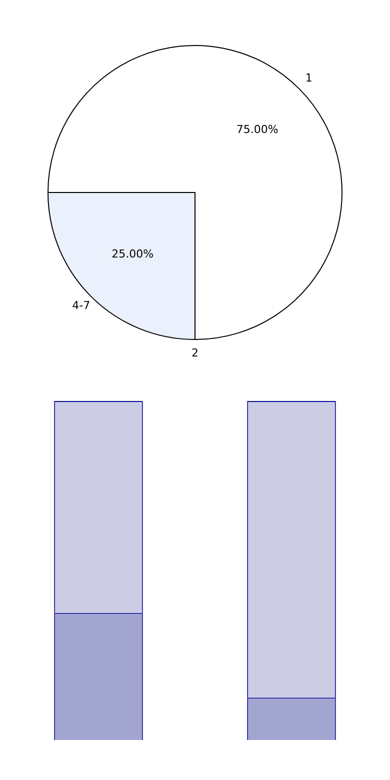 The width and height of the screenshot is (390, 780). What do you see at coordinates (81, 305) in the screenshot?
I see `slice-label: 4-7` at bounding box center [81, 305].